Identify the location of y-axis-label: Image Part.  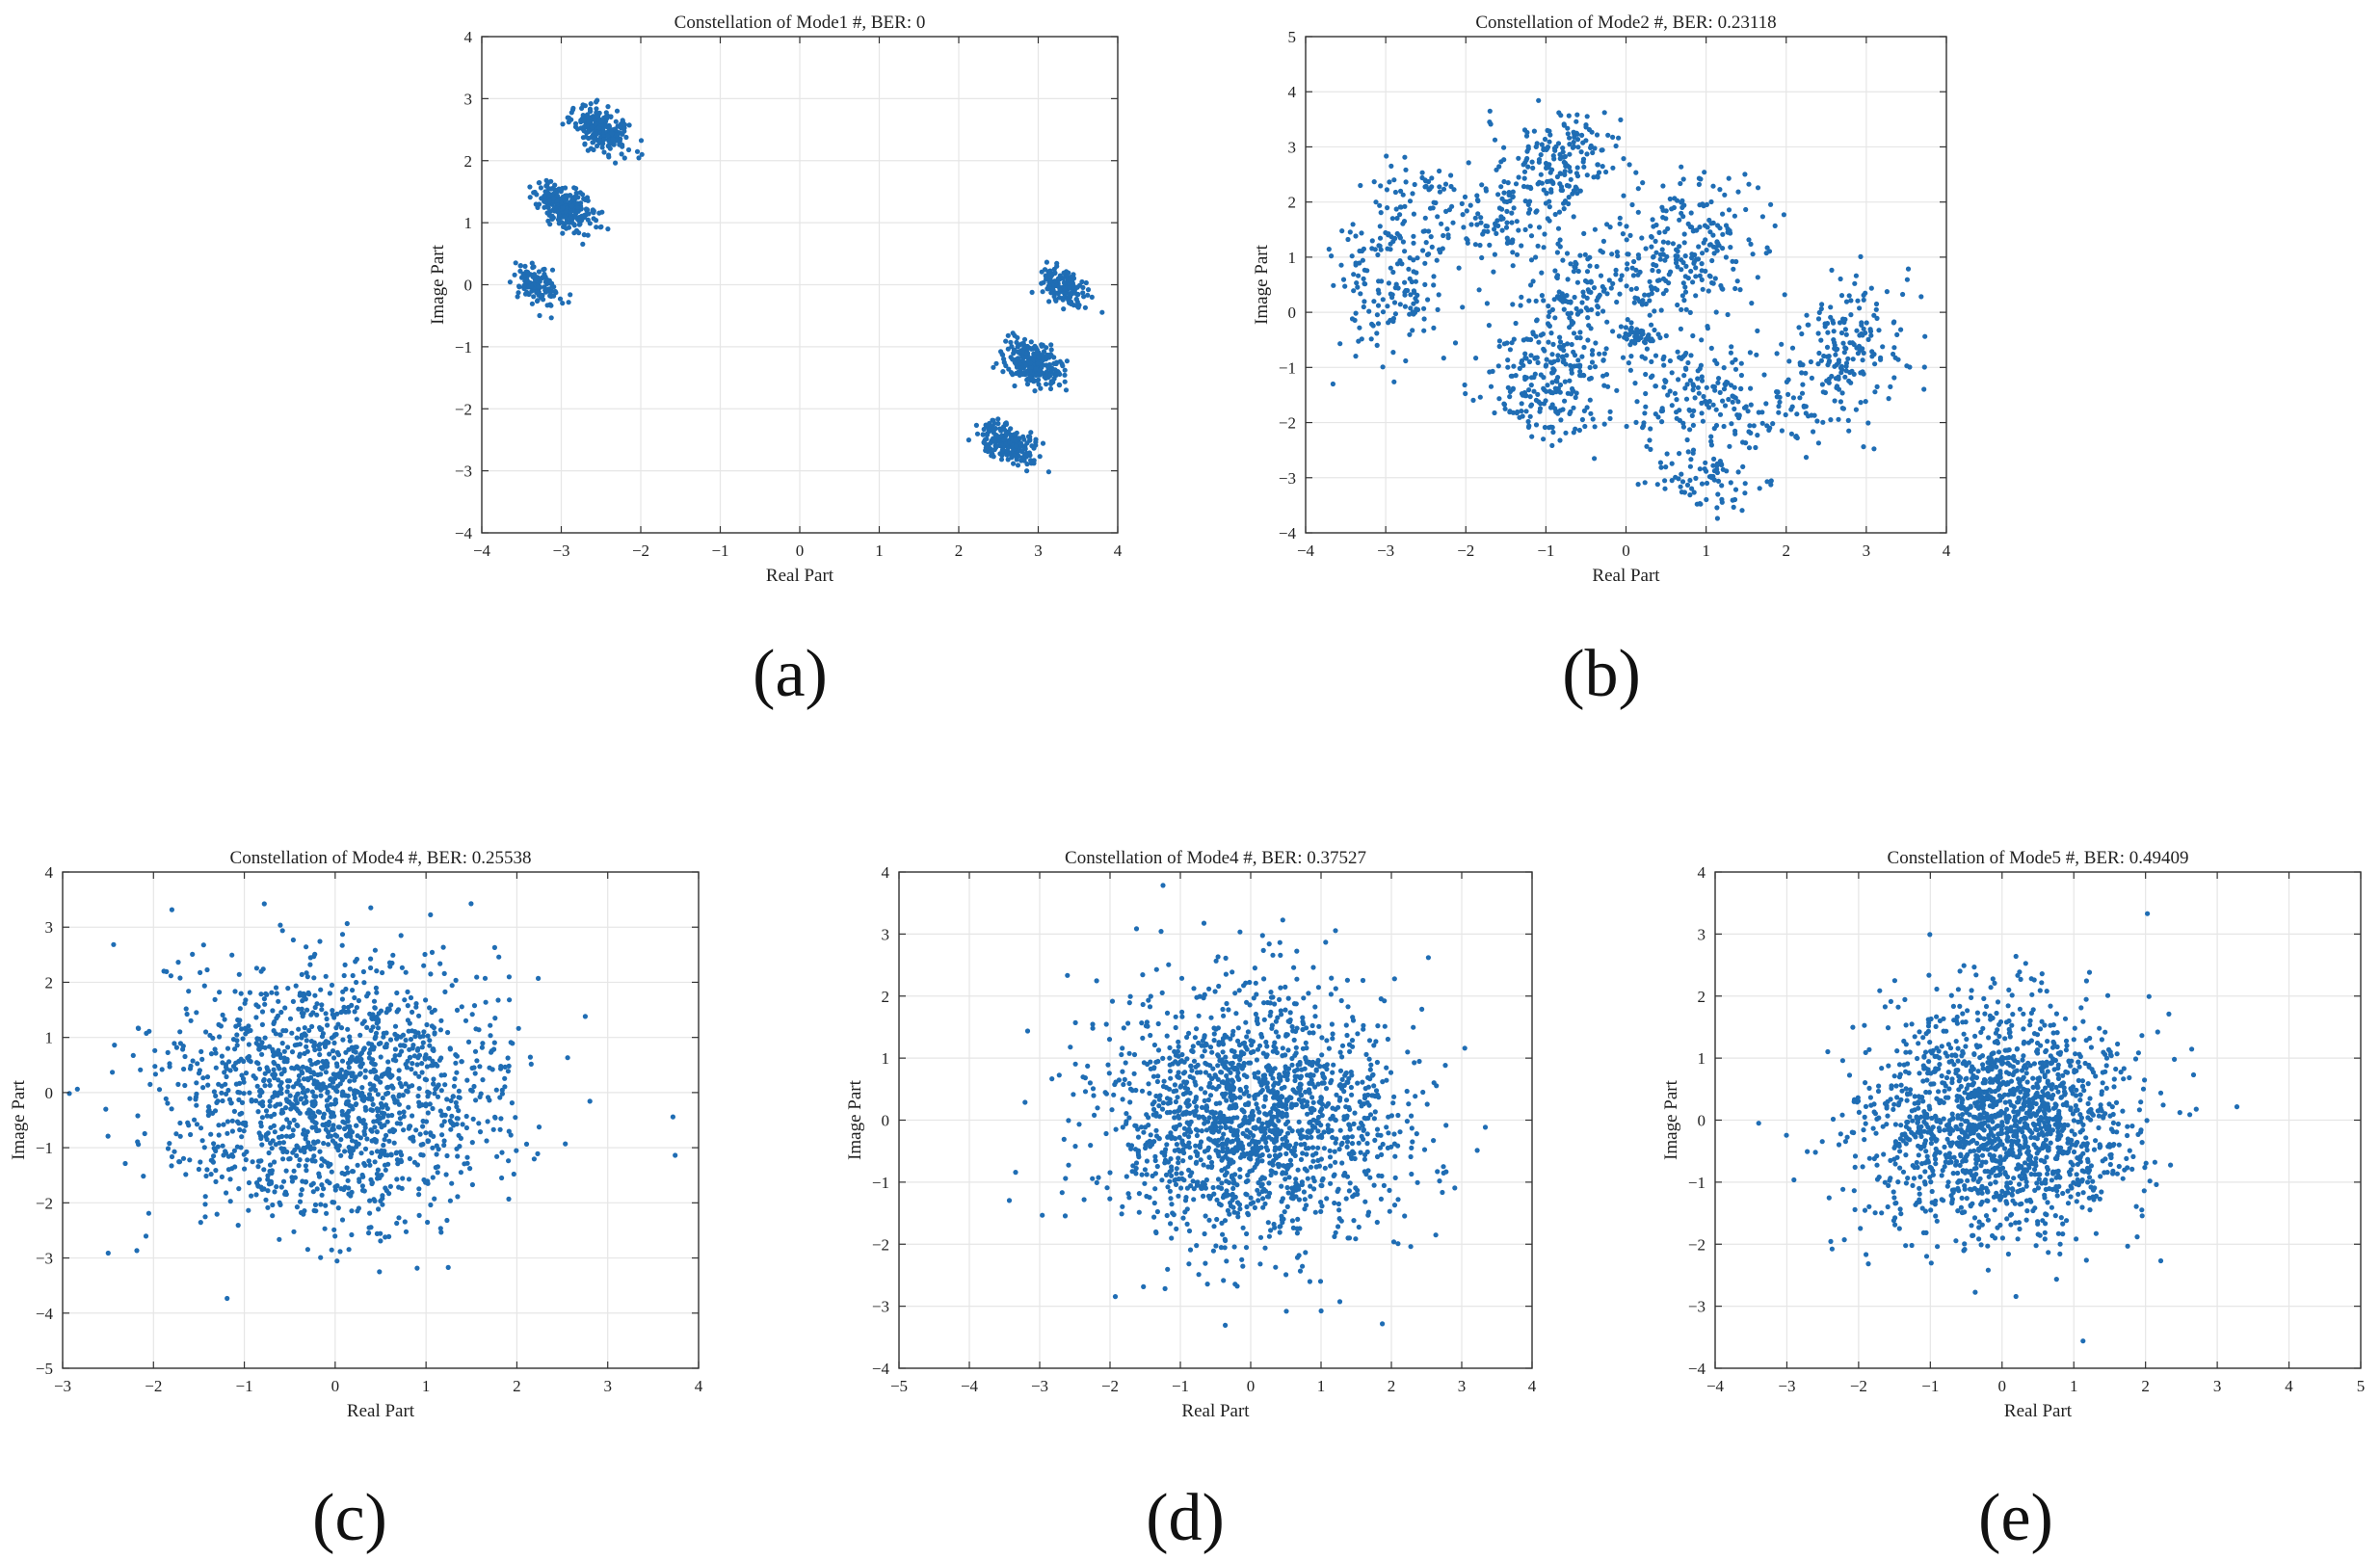
(1262, 284).